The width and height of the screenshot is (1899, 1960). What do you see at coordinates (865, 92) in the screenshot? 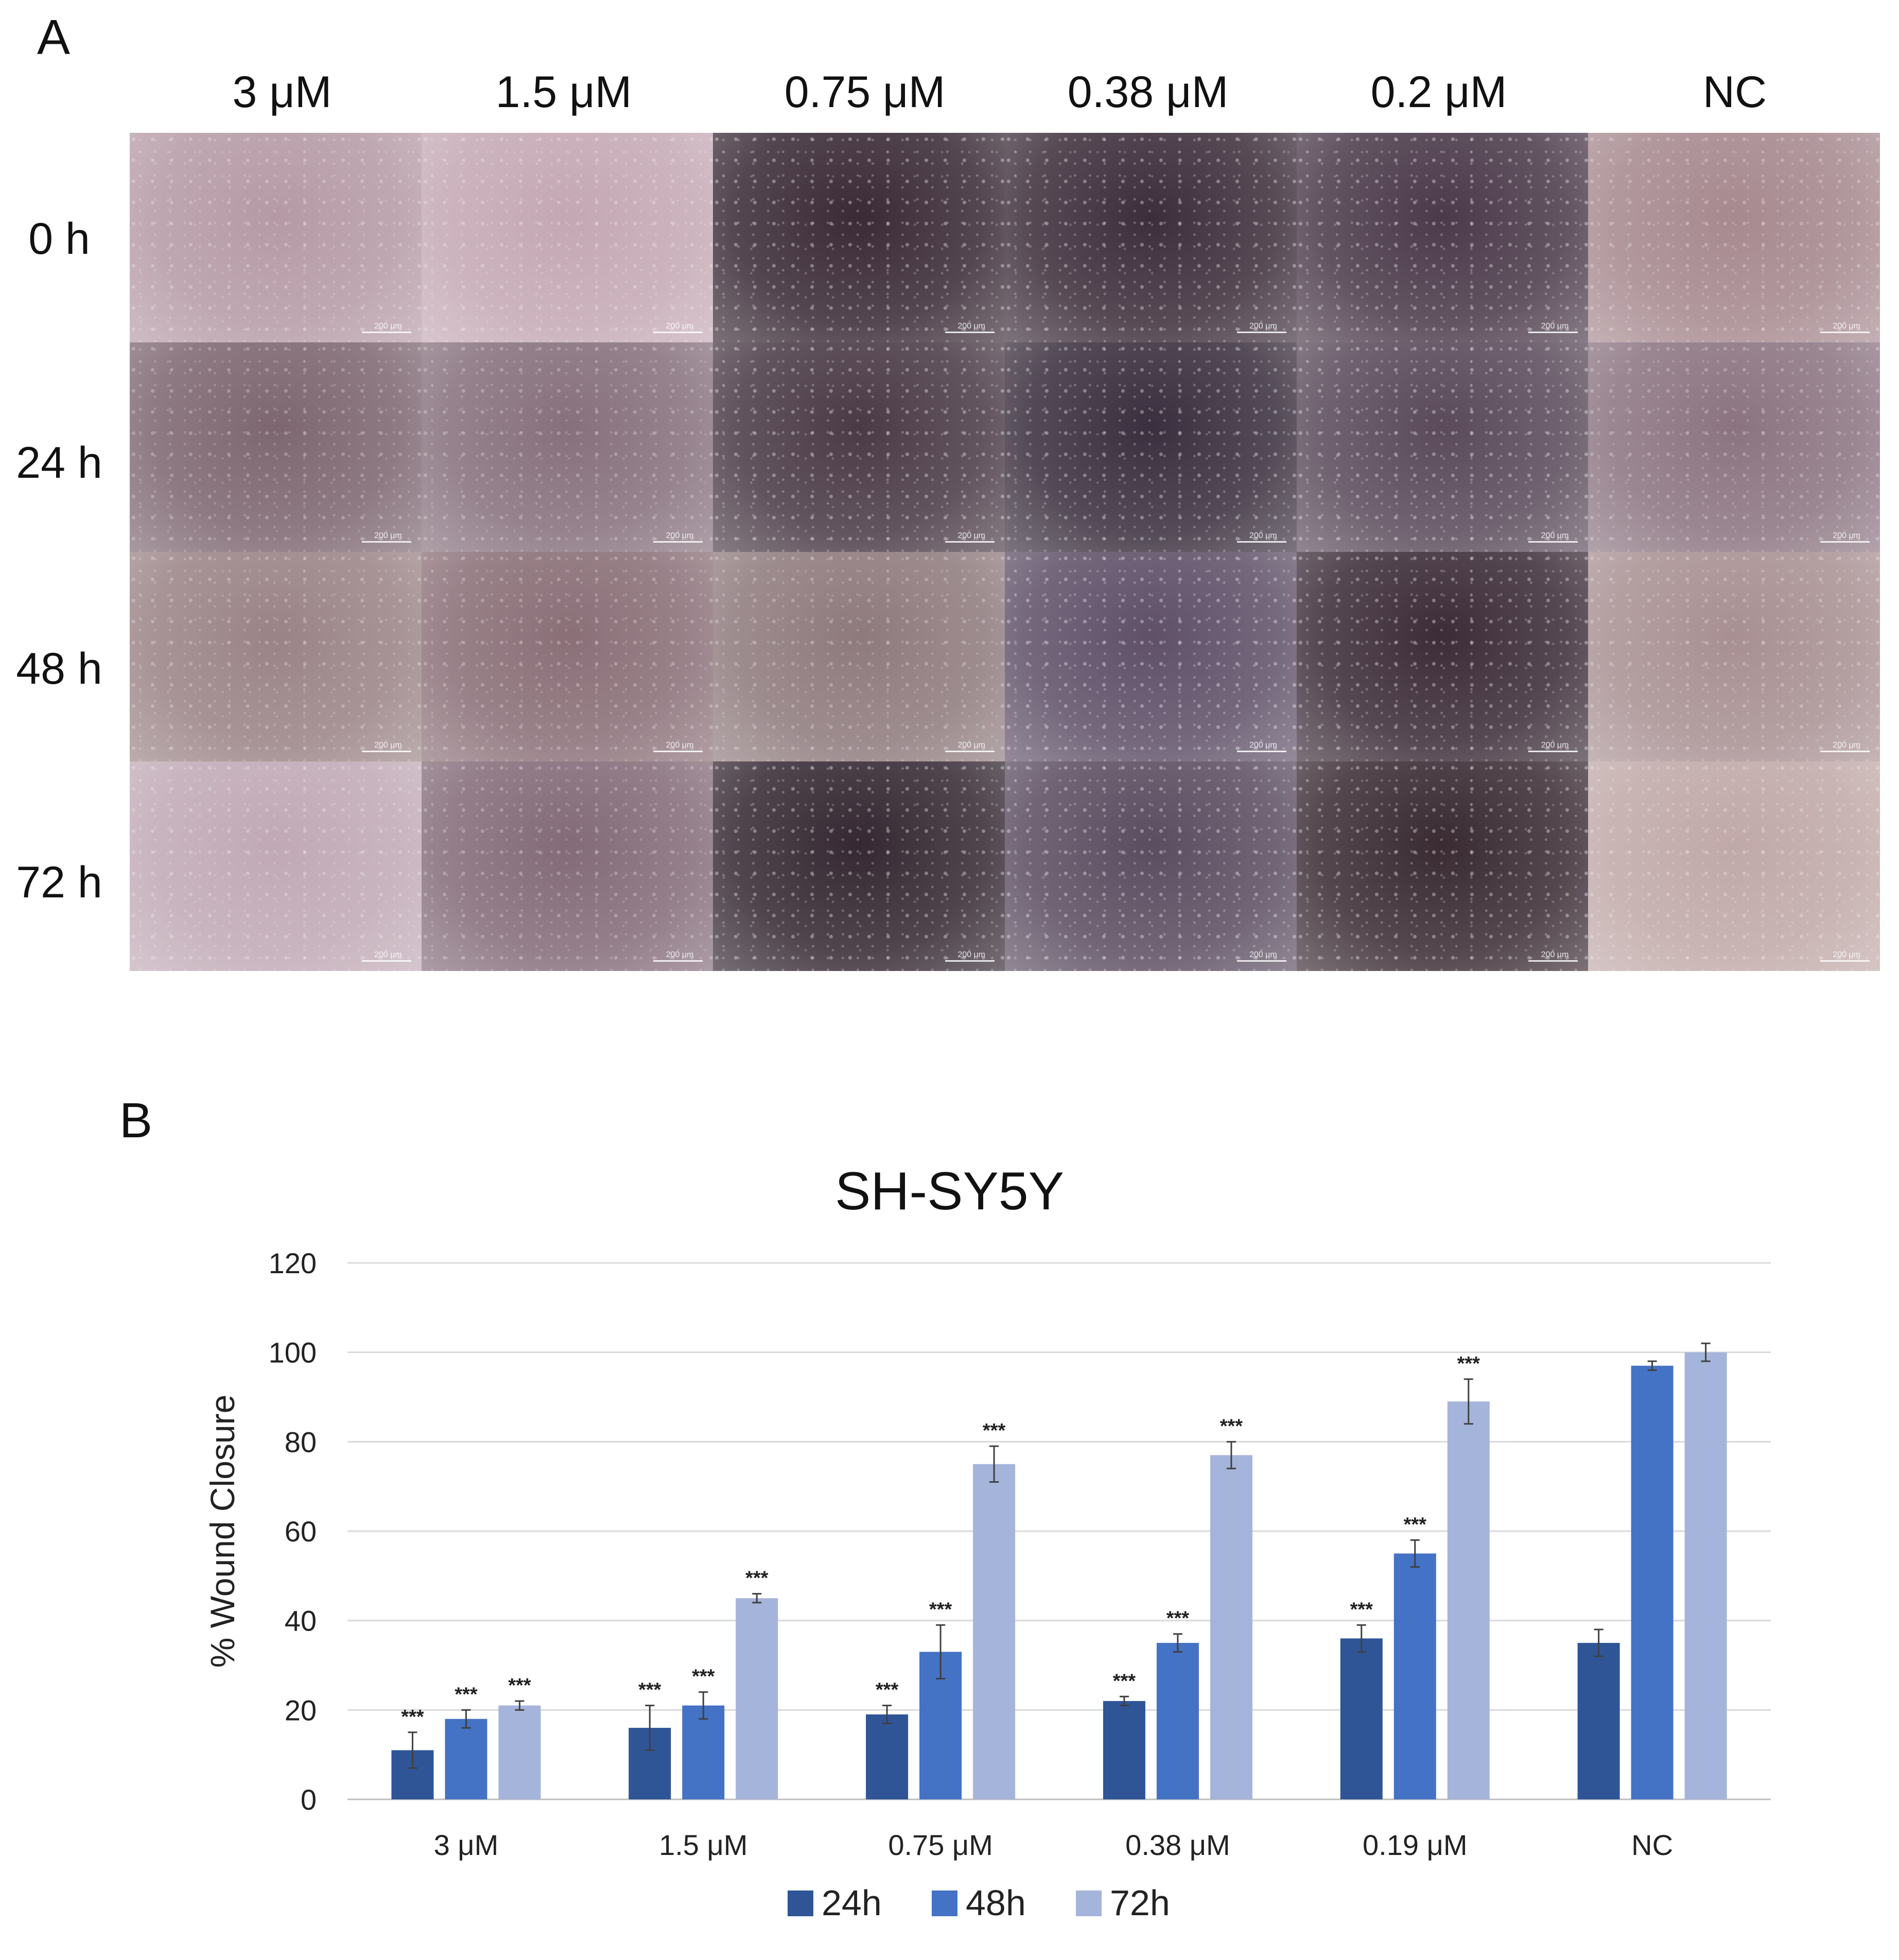
I see `column-label-0.75uM: 0.75 μM` at bounding box center [865, 92].